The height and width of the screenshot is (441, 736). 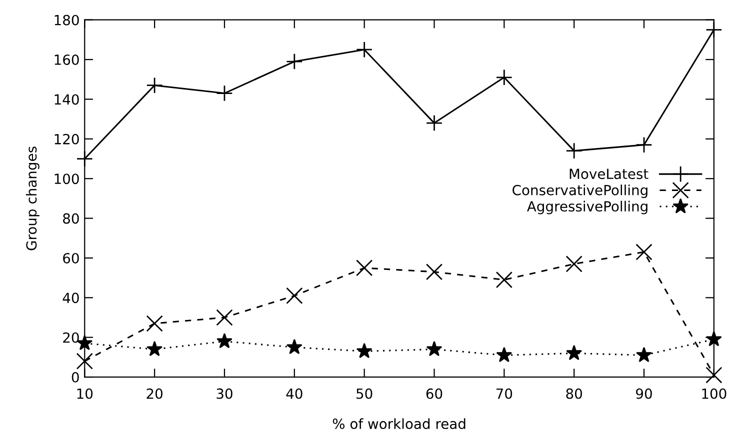 What do you see at coordinates (580, 191) in the screenshot?
I see `legend-label: ConservativePolling` at bounding box center [580, 191].